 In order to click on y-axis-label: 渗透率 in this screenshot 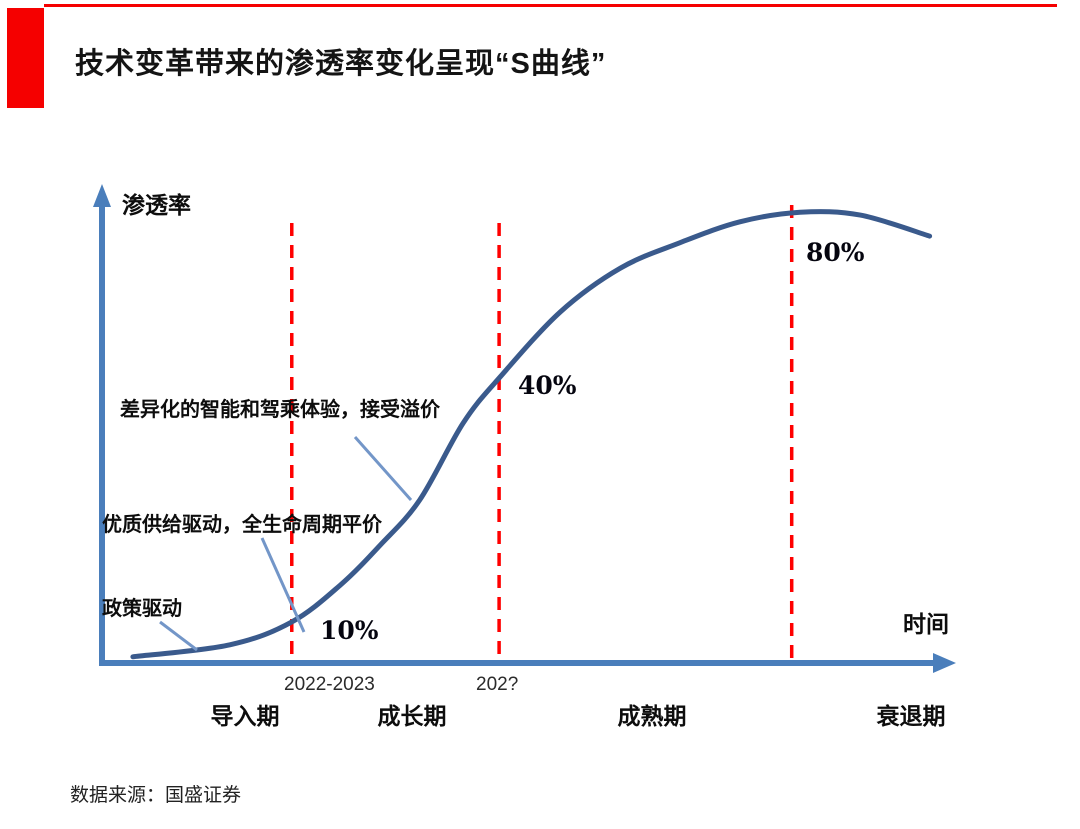, I will do `click(156, 205)`.